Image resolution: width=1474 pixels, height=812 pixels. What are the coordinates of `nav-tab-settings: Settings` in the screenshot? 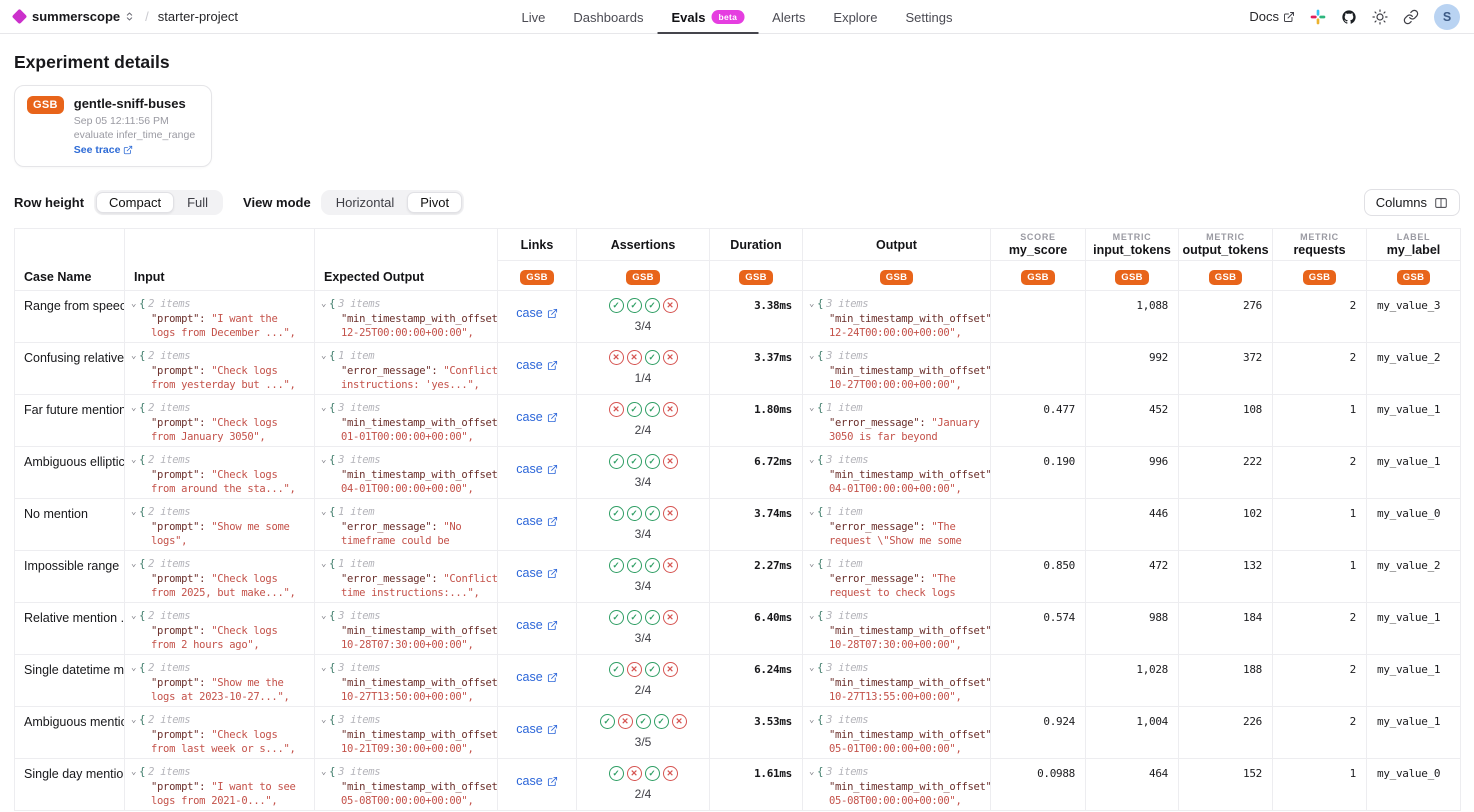 It's located at (928, 17).